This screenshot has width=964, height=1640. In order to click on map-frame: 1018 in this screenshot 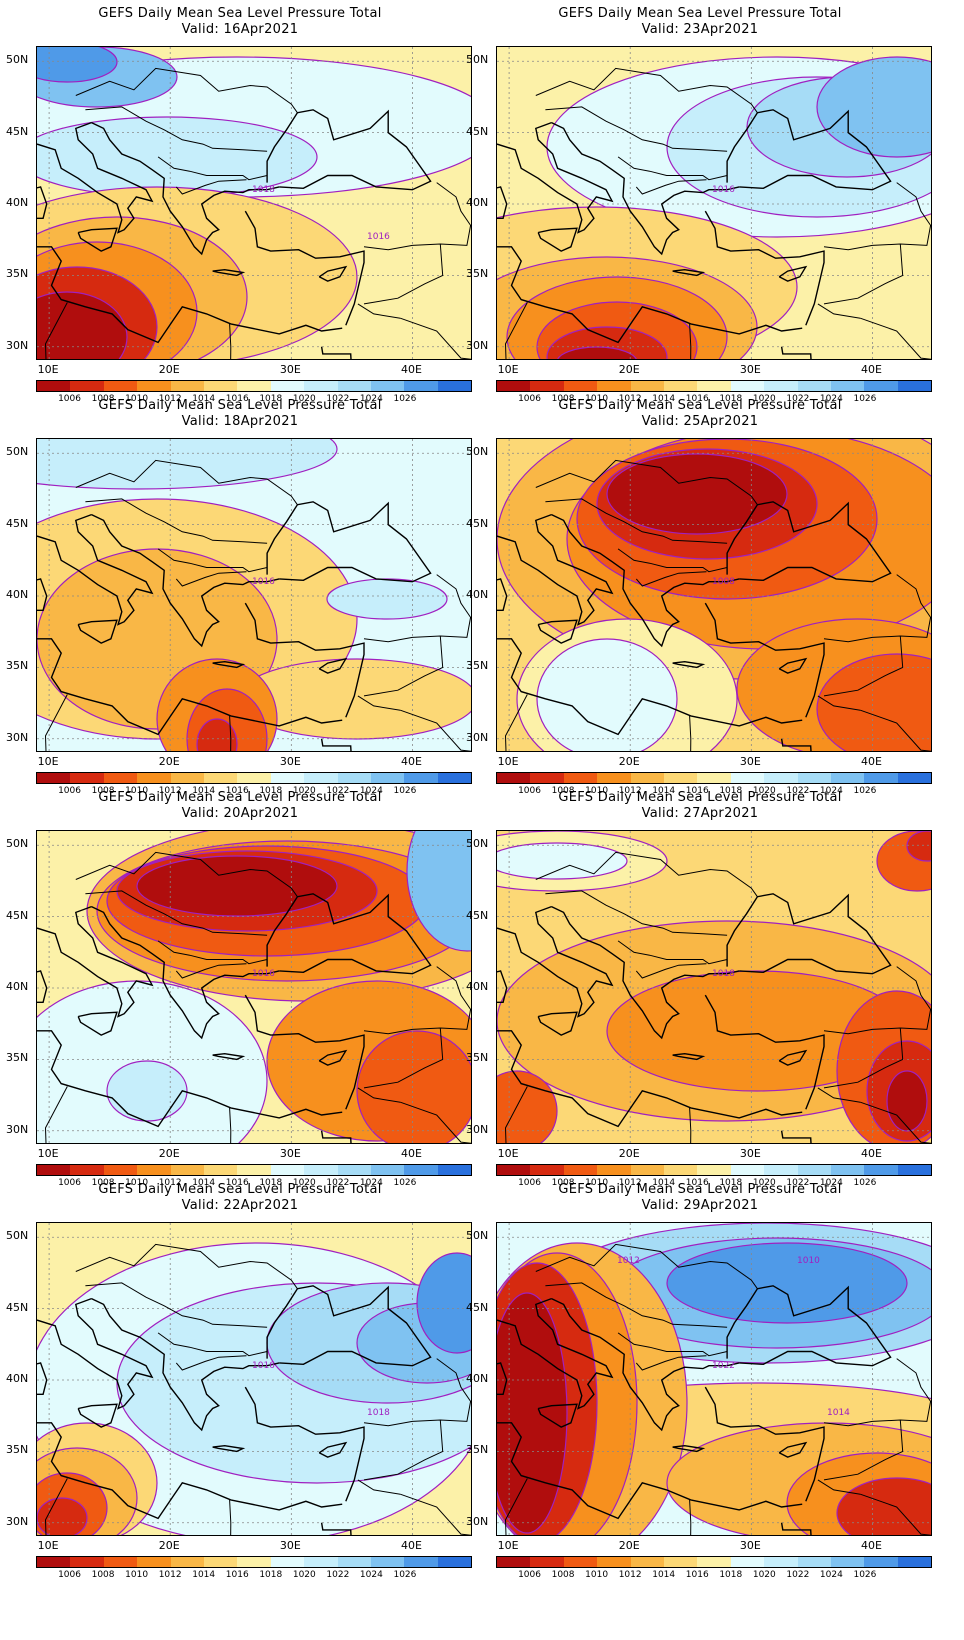, I will do `click(714, 987)`.